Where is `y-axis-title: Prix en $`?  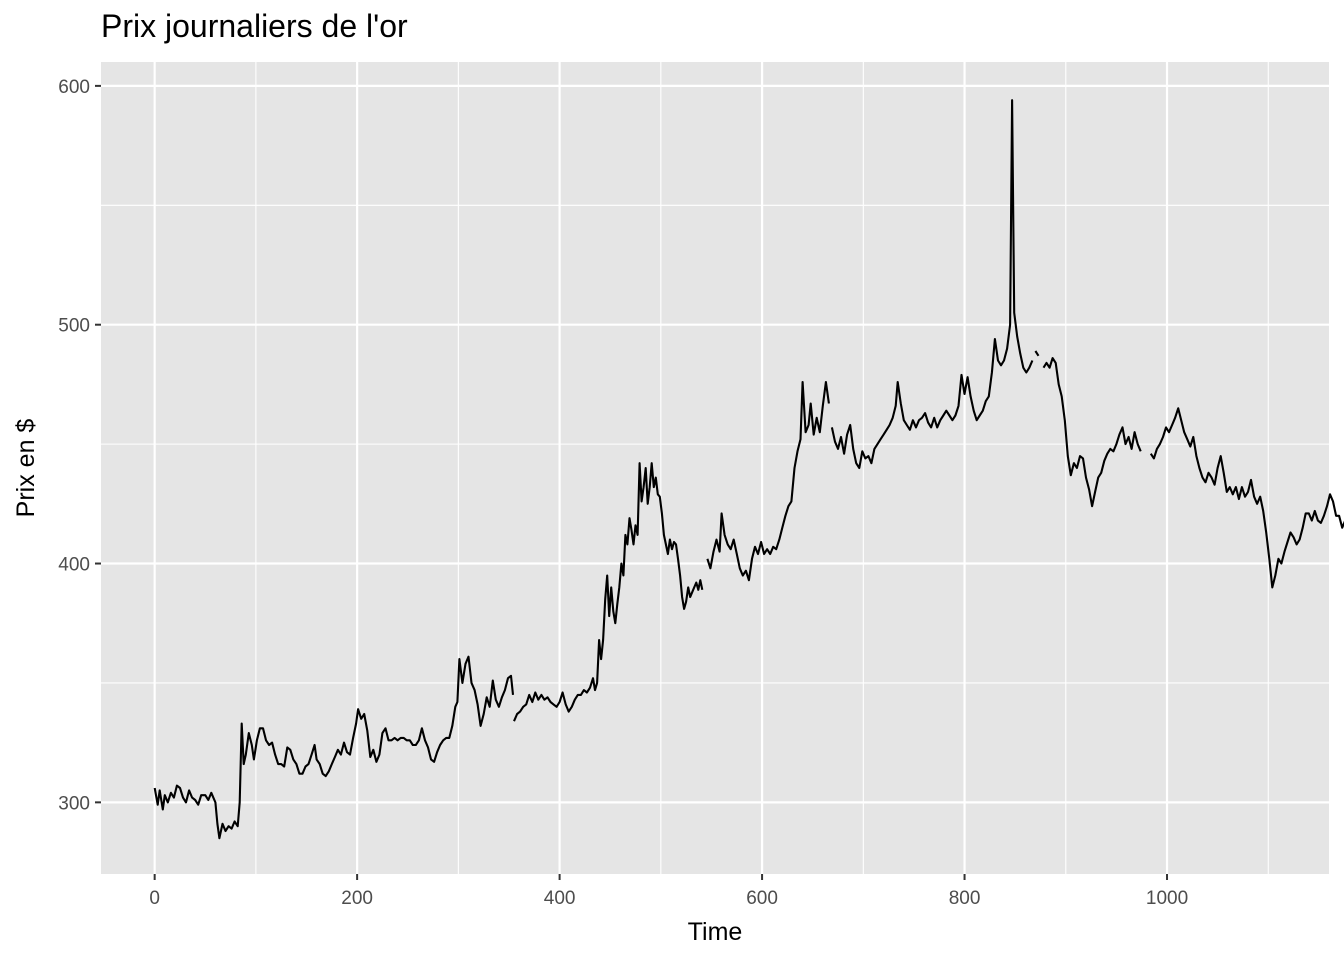
y-axis-title: Prix en $ is located at coordinates (26, 468).